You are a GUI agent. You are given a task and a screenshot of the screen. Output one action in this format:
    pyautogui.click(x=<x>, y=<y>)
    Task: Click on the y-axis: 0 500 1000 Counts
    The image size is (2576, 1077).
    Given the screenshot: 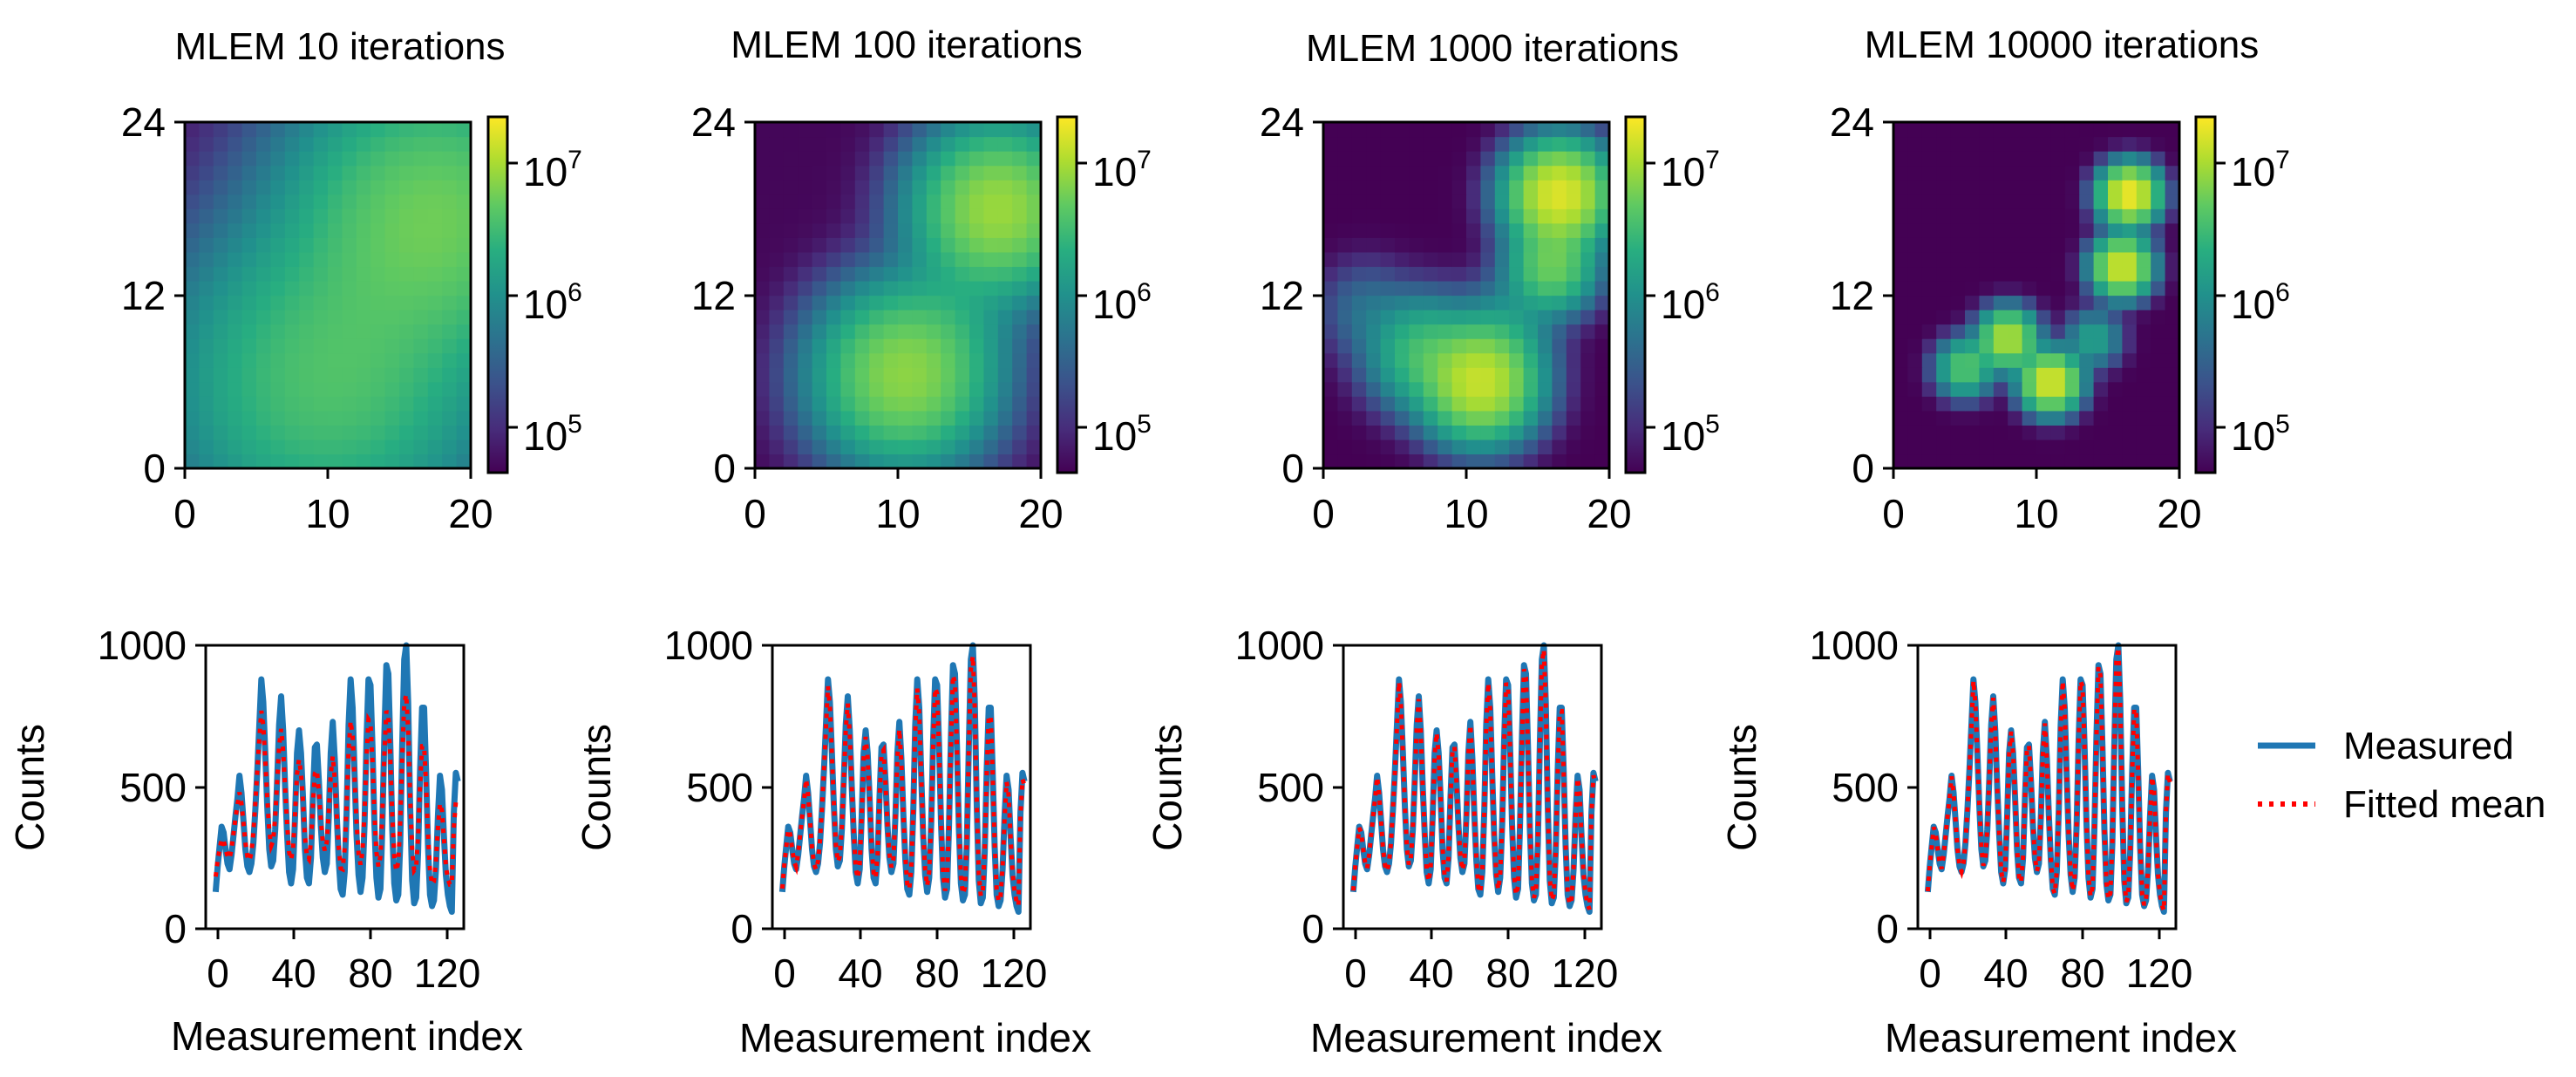 What is the action you would take?
    pyautogui.click(x=673, y=787)
    